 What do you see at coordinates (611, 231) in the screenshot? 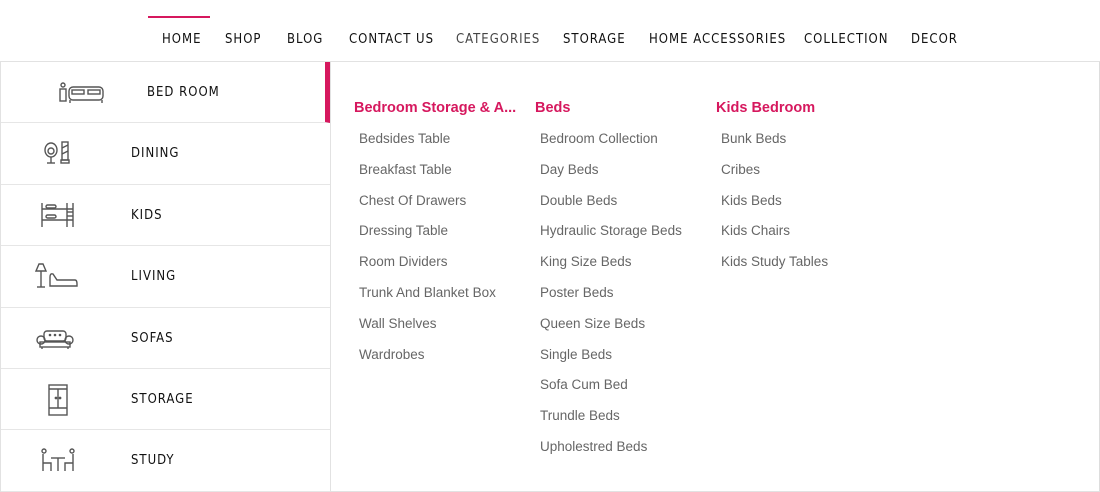
I see `menu-link: Hydraulic Storage Beds` at bounding box center [611, 231].